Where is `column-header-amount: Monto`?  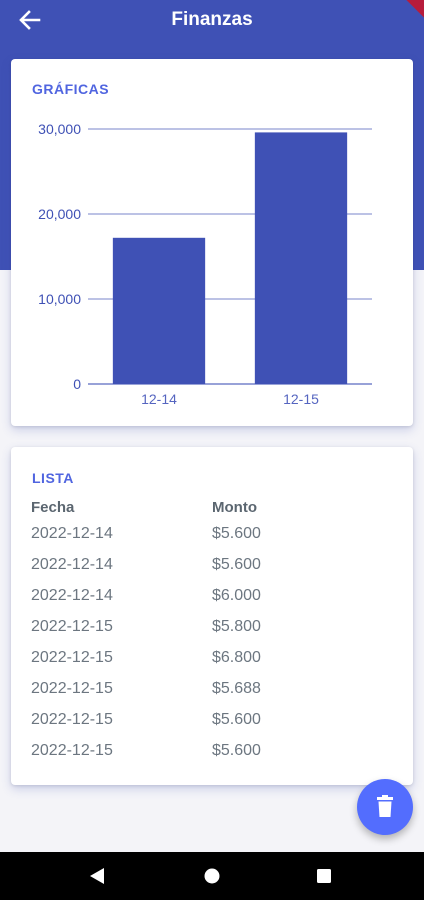
column-header-amount: Monto is located at coordinates (234, 507).